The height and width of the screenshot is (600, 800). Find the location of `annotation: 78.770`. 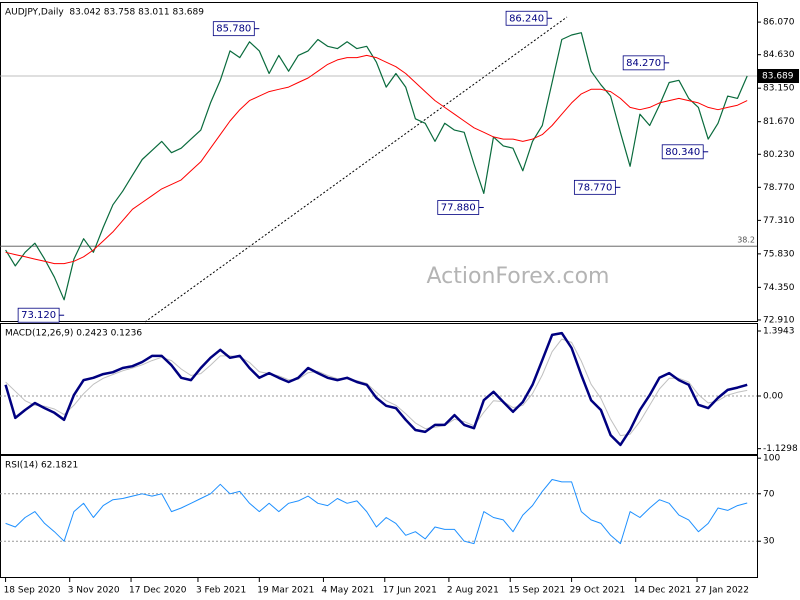

annotation: 78.770 is located at coordinates (597, 187).